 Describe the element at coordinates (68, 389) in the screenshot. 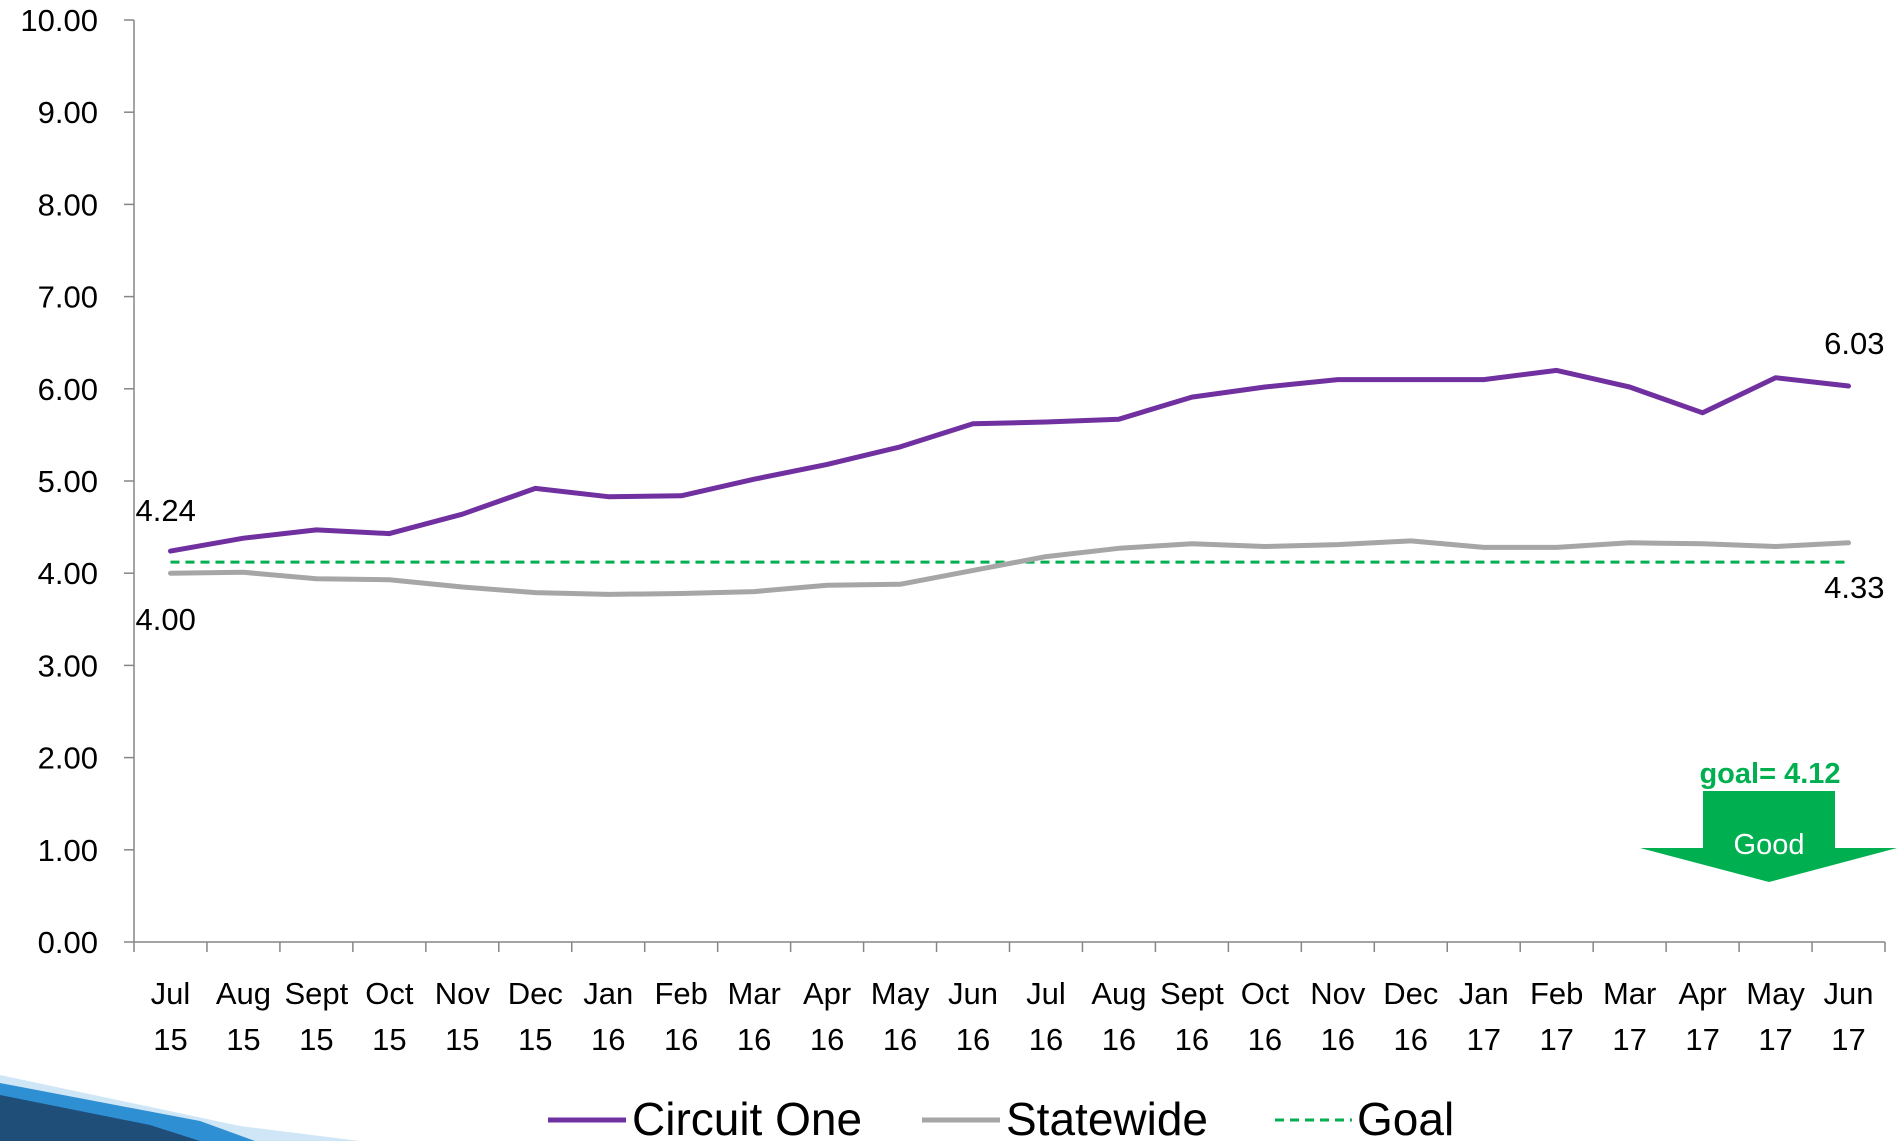

I see `y-tick-label: 6.00` at that location.